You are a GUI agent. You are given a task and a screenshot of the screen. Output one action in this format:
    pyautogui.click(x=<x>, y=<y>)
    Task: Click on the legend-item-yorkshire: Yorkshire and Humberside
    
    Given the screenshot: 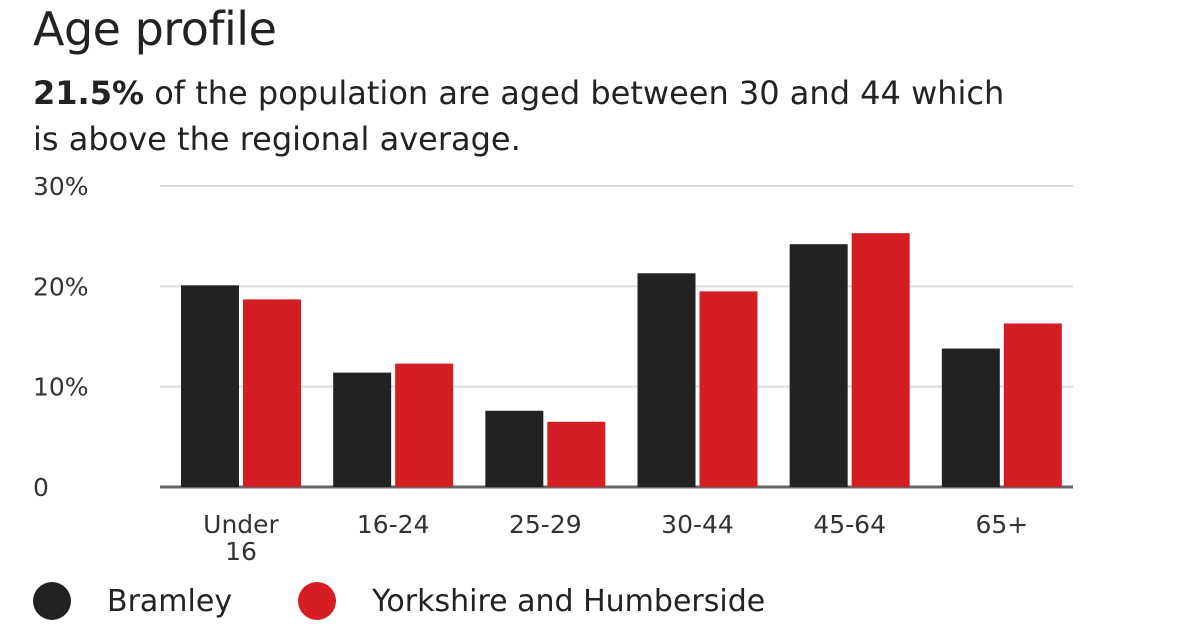 What is the action you would take?
    pyautogui.click(x=531, y=601)
    